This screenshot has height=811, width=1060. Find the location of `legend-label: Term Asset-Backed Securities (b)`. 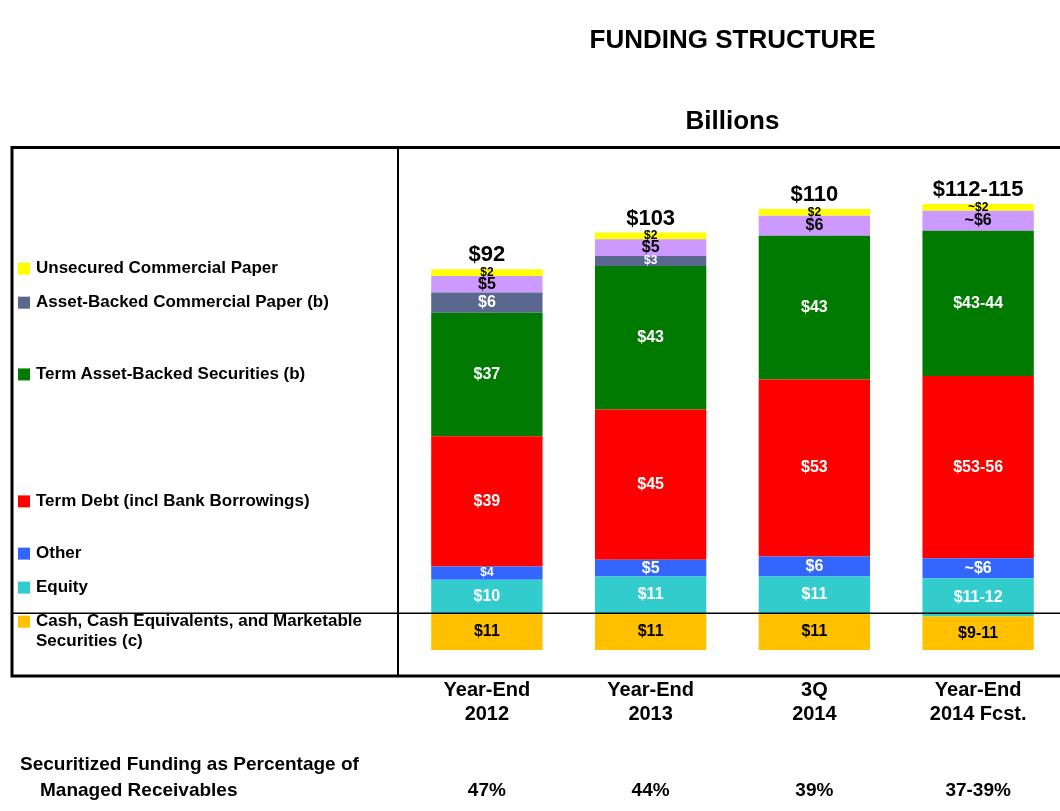

legend-label: Term Asset-Backed Securities (b) is located at coordinates (171, 374).